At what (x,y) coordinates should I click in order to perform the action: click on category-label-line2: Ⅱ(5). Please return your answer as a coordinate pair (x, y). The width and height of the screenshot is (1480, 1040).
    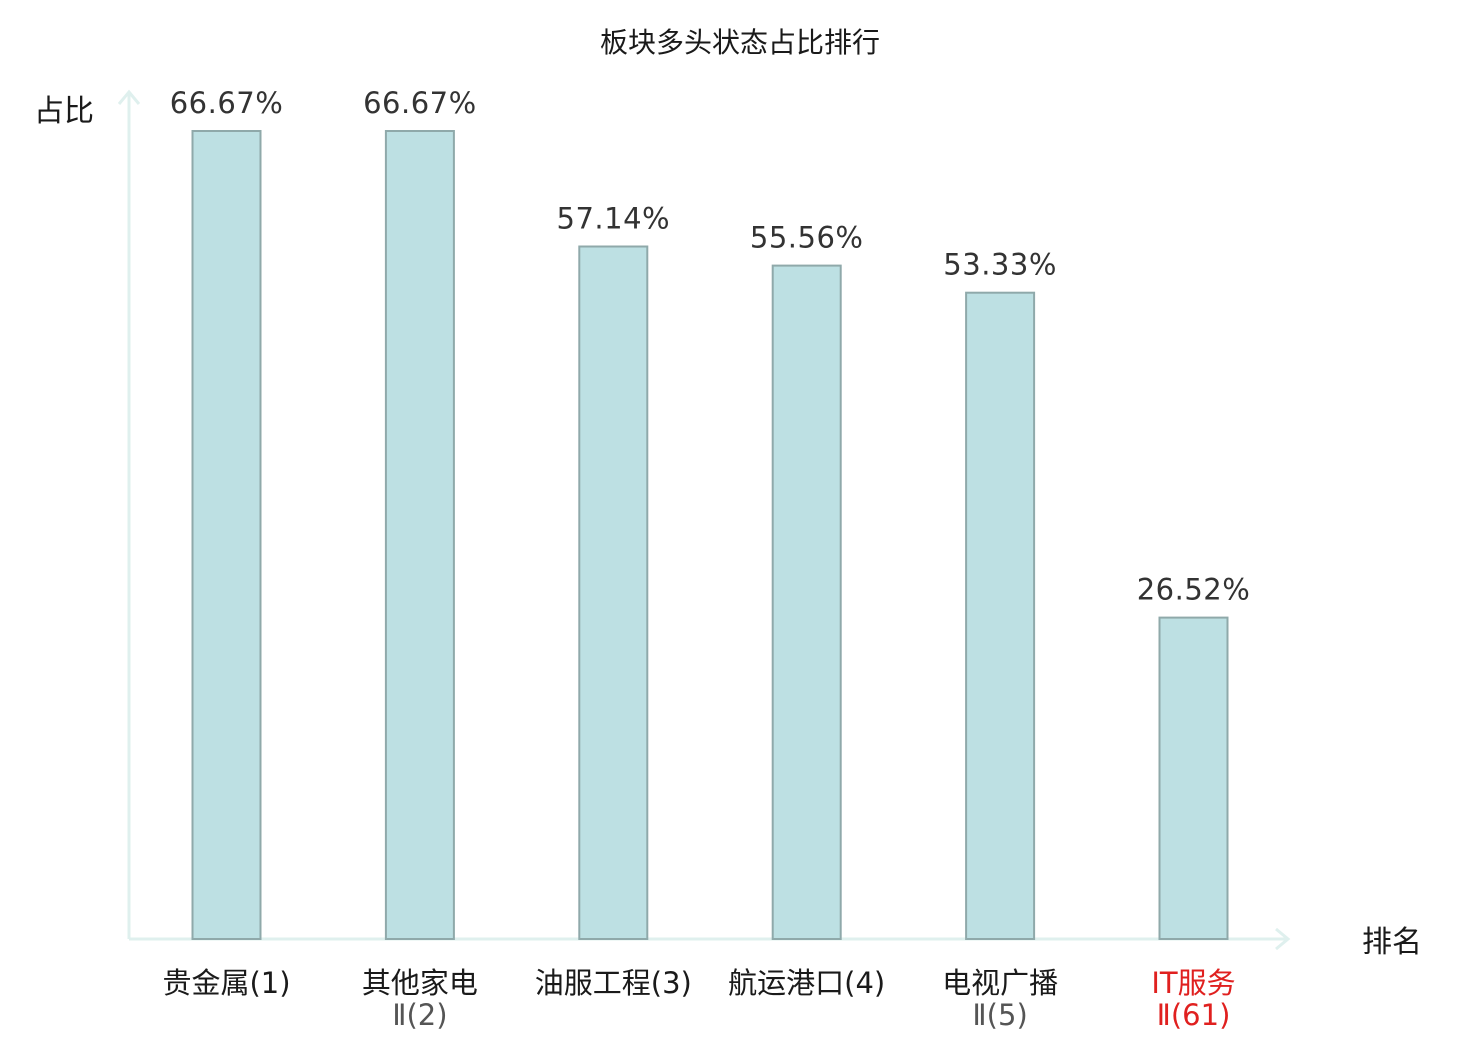
    Looking at the image, I should click on (999, 1015).